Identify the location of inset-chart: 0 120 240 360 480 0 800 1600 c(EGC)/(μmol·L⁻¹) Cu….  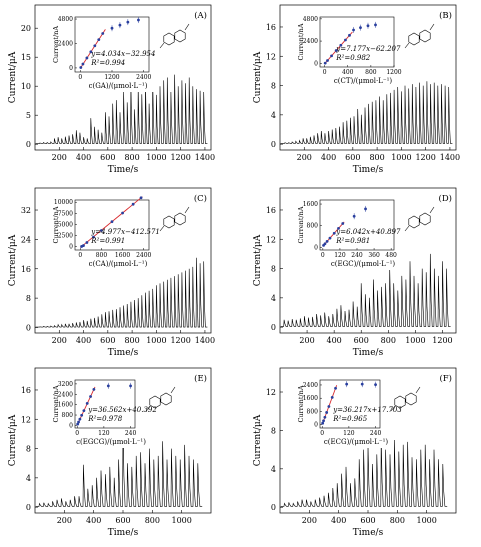
(349, 232).